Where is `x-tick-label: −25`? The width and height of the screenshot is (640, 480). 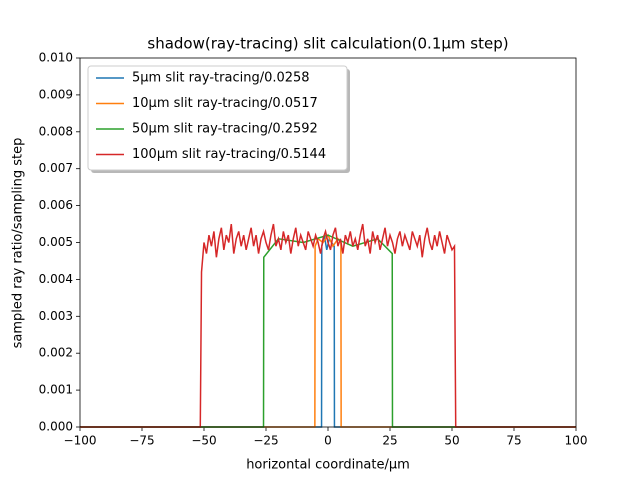 x-tick-label: −25 is located at coordinates (265, 441).